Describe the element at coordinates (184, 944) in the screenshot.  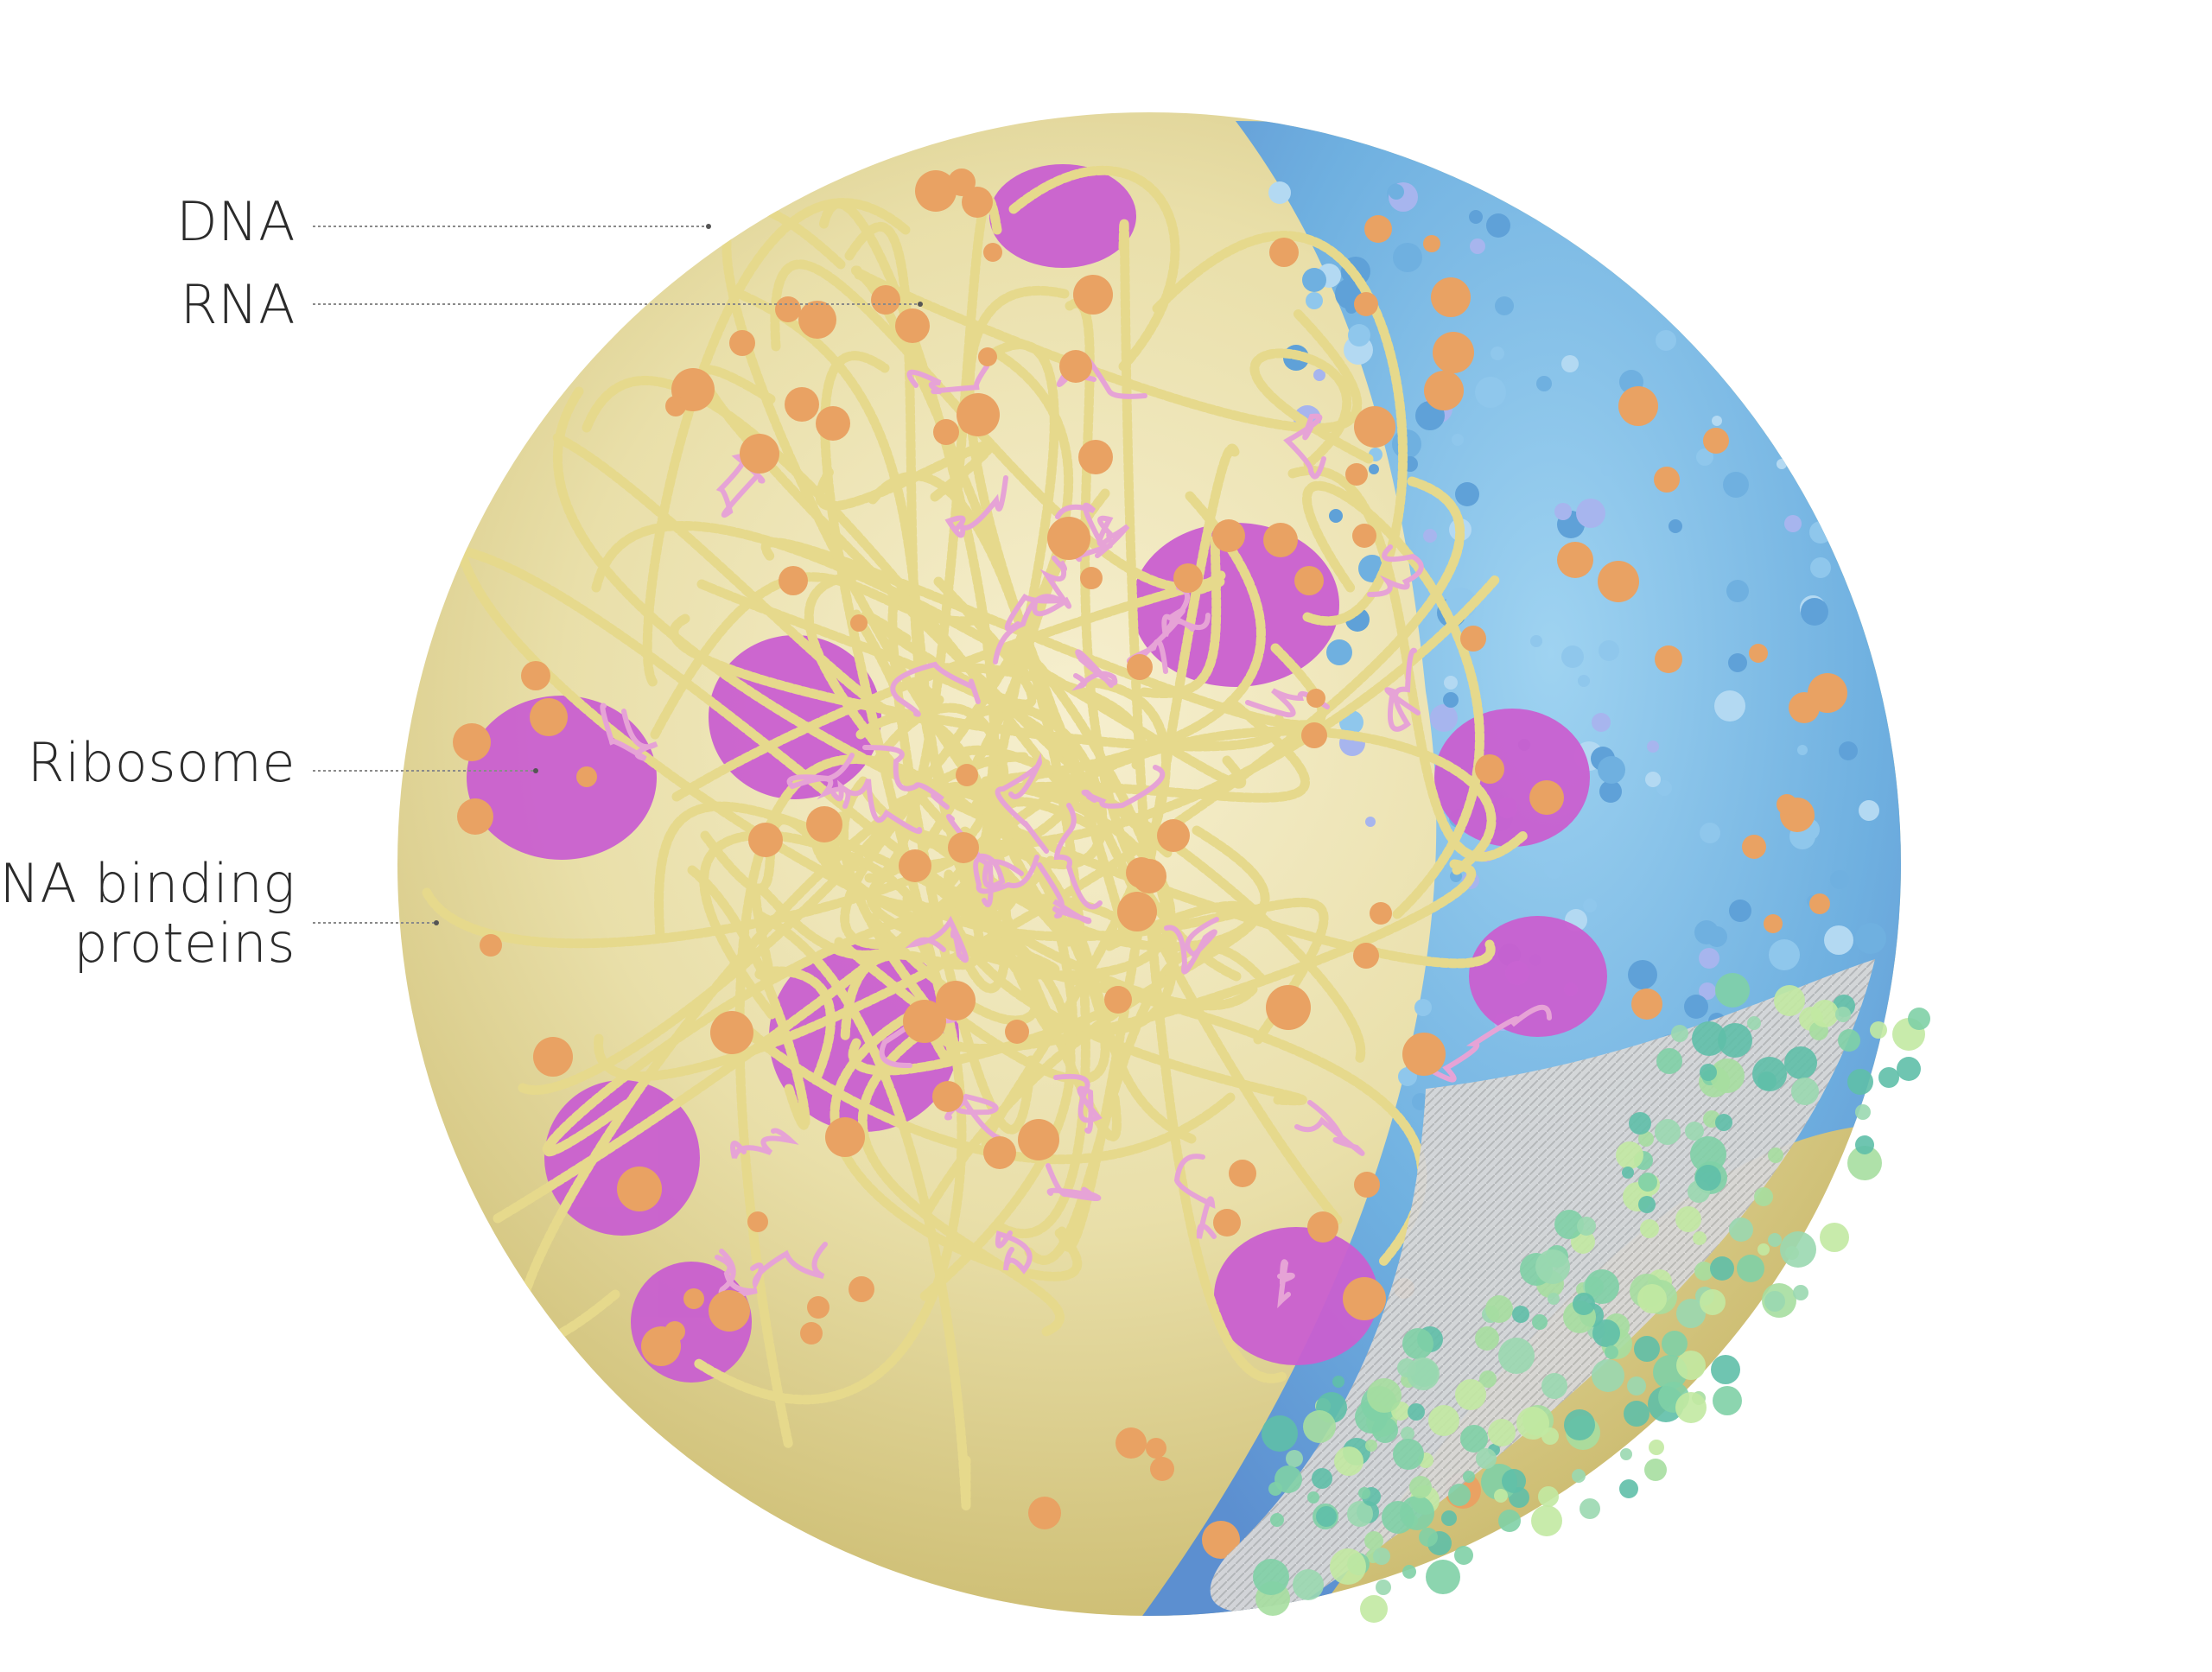
I see `dna-binding-label-line2: proteins` at that location.